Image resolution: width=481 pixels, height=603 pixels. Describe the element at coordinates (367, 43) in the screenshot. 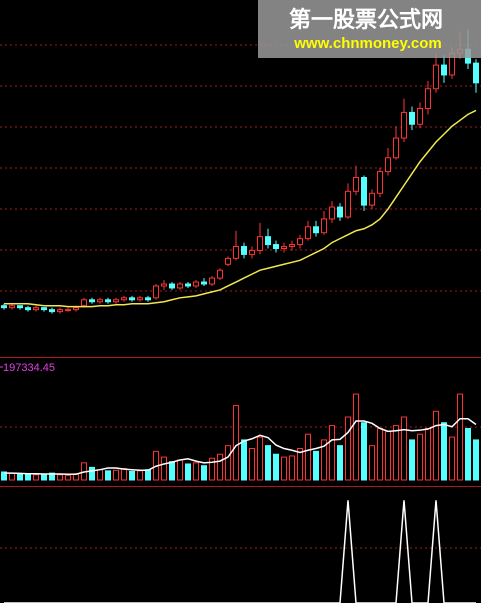

I see `watermark-url: www.chnmoney.com` at that location.